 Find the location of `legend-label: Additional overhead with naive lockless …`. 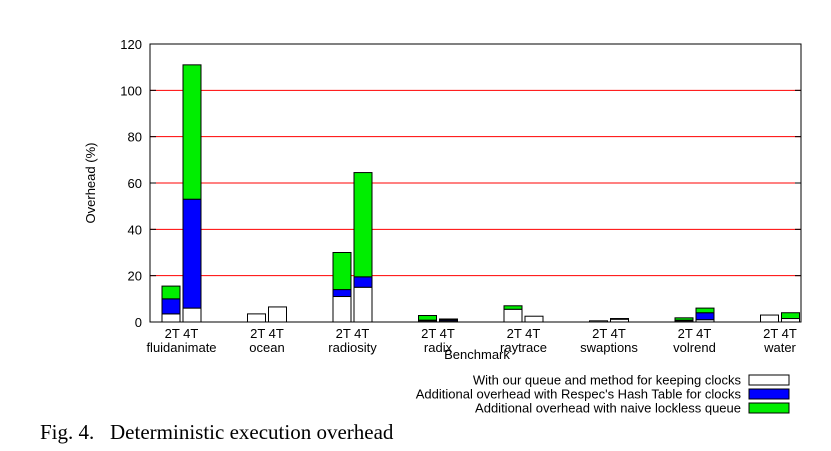

legend-label: Additional overhead with naive lockless … is located at coordinates (608, 408).